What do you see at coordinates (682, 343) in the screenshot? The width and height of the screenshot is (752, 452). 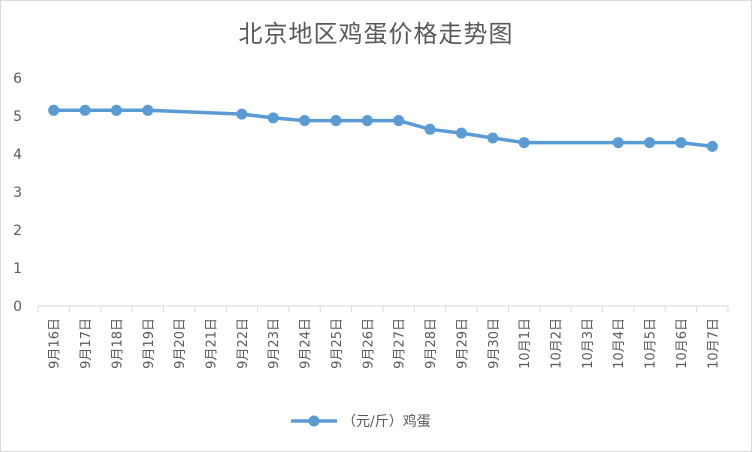 I see `x-tick-label: 10月6日` at bounding box center [682, 343].